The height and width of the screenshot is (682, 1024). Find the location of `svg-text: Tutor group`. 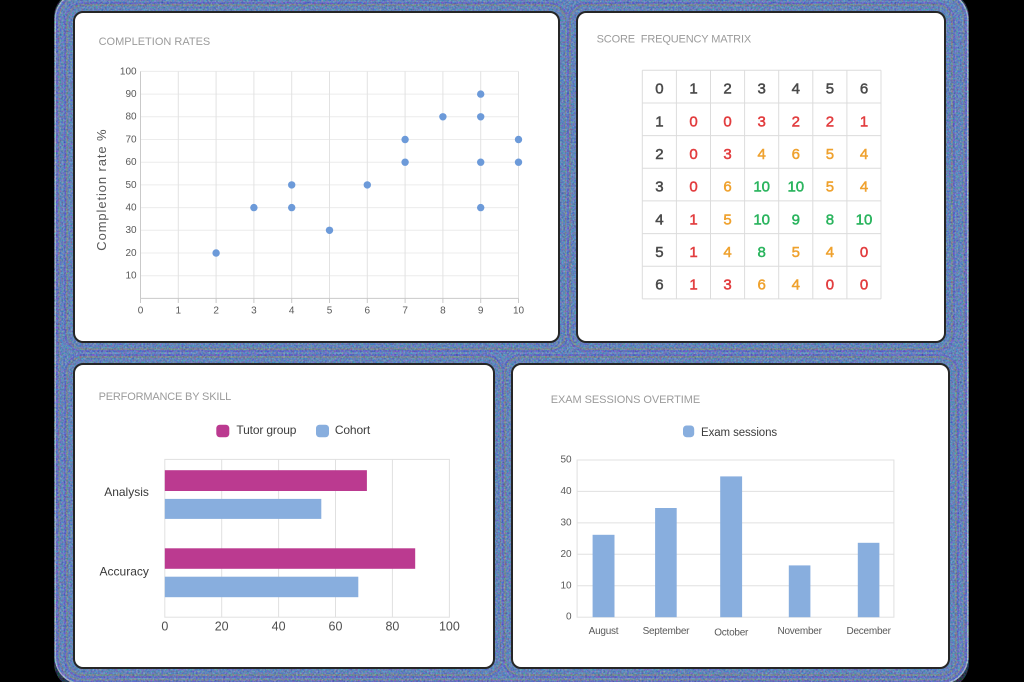

svg-text: Tutor group is located at coordinates (266, 430).